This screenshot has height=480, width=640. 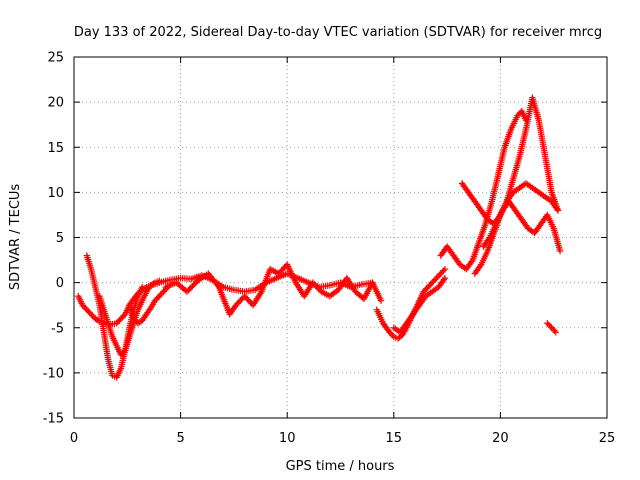 What do you see at coordinates (15, 237) in the screenshot?
I see `y-axis-label: SDTVAR / TECUs` at bounding box center [15, 237].